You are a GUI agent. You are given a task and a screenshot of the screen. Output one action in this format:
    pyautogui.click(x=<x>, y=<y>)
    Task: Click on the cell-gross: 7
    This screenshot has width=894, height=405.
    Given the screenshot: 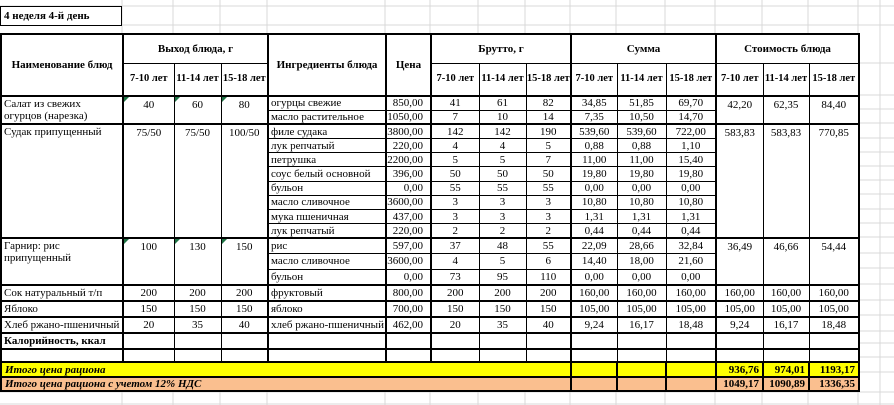 What is the action you would take?
    pyautogui.click(x=455, y=117)
    